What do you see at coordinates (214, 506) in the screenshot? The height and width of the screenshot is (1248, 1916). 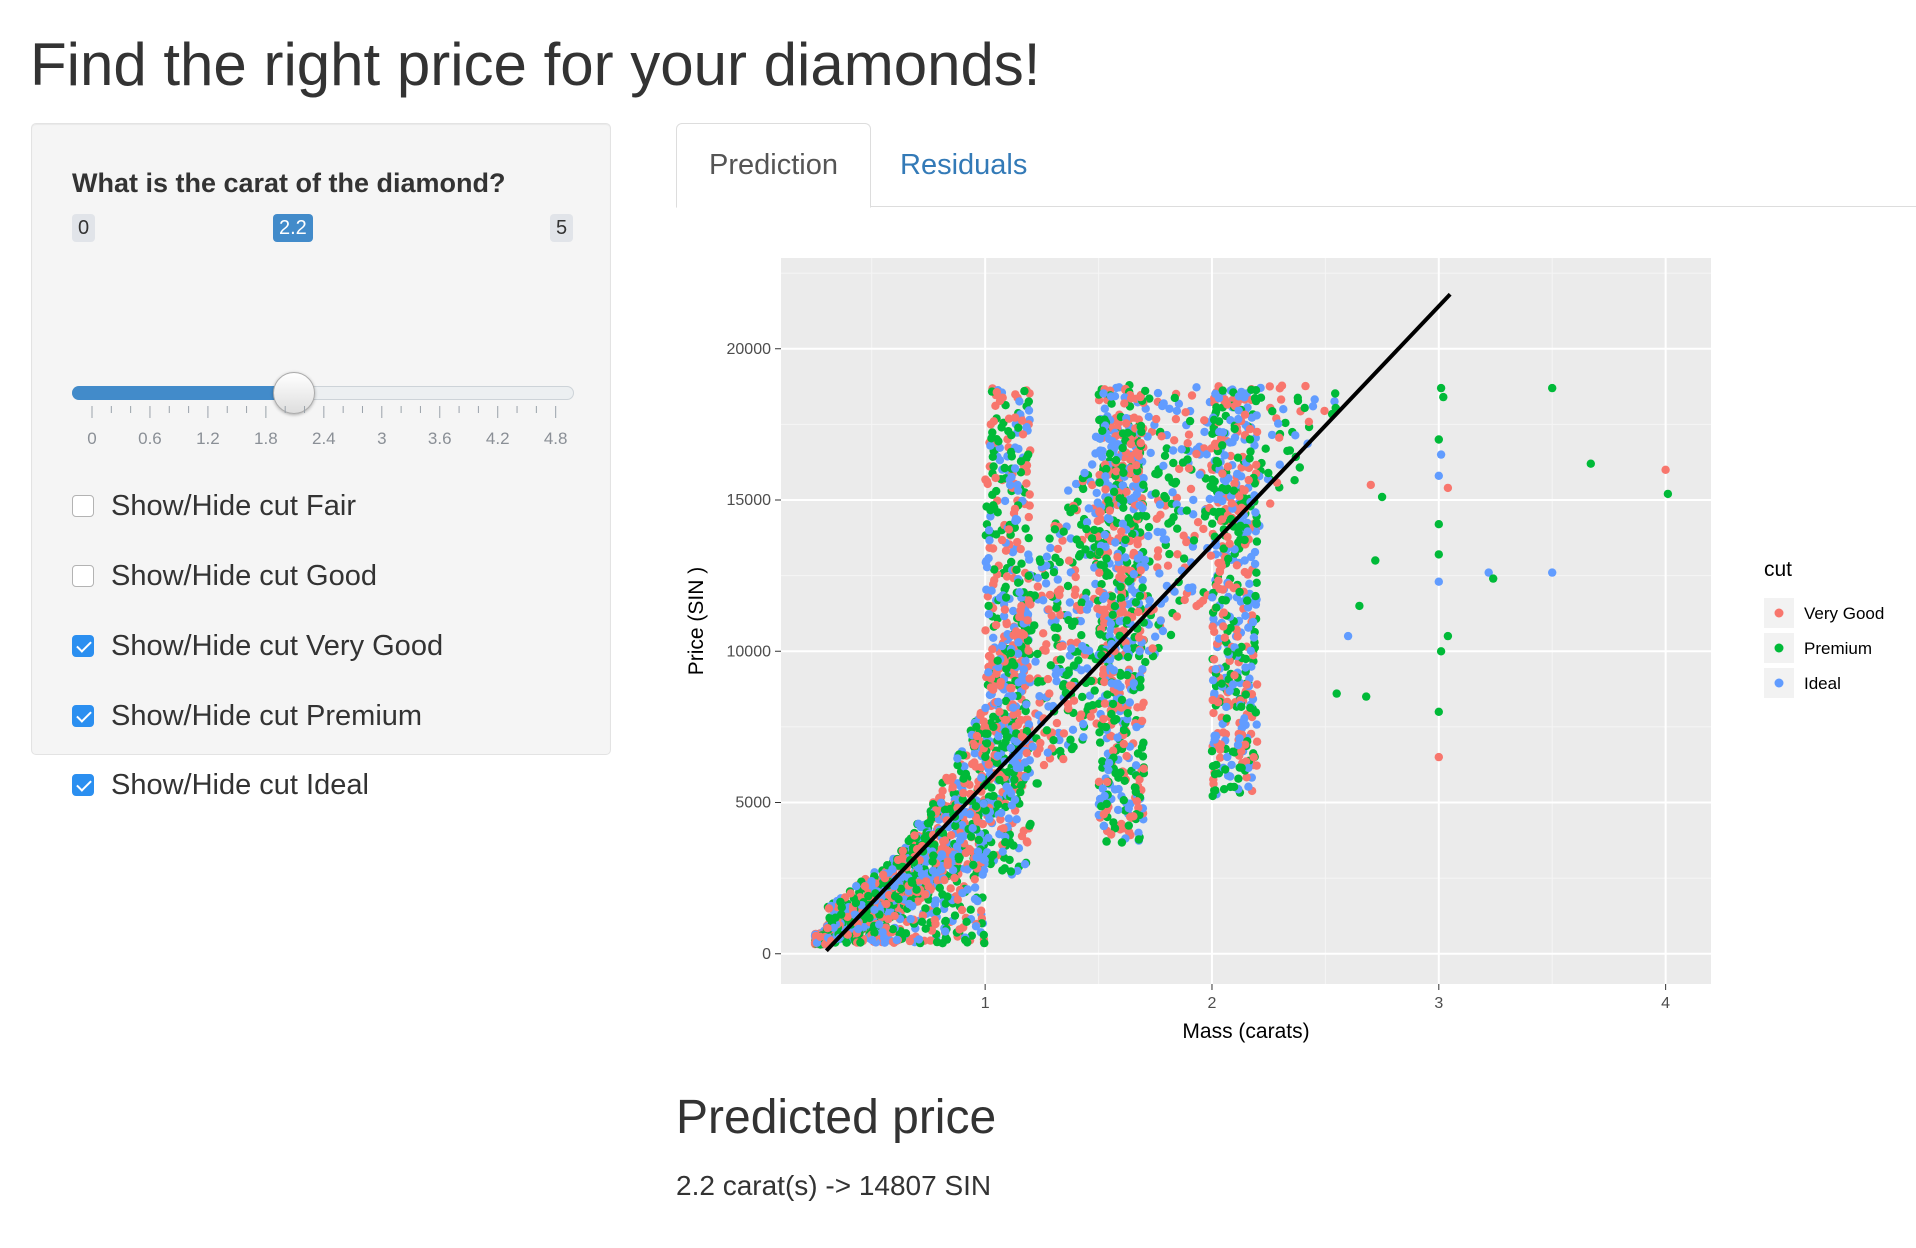 I see `checkbox-cut-fair: Show/Hide cut Fair` at bounding box center [214, 506].